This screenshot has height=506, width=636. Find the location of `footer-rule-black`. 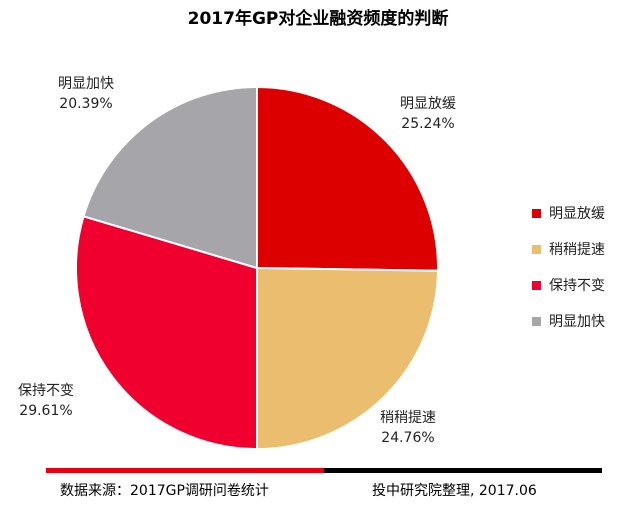

footer-rule-black is located at coordinates (463, 470).